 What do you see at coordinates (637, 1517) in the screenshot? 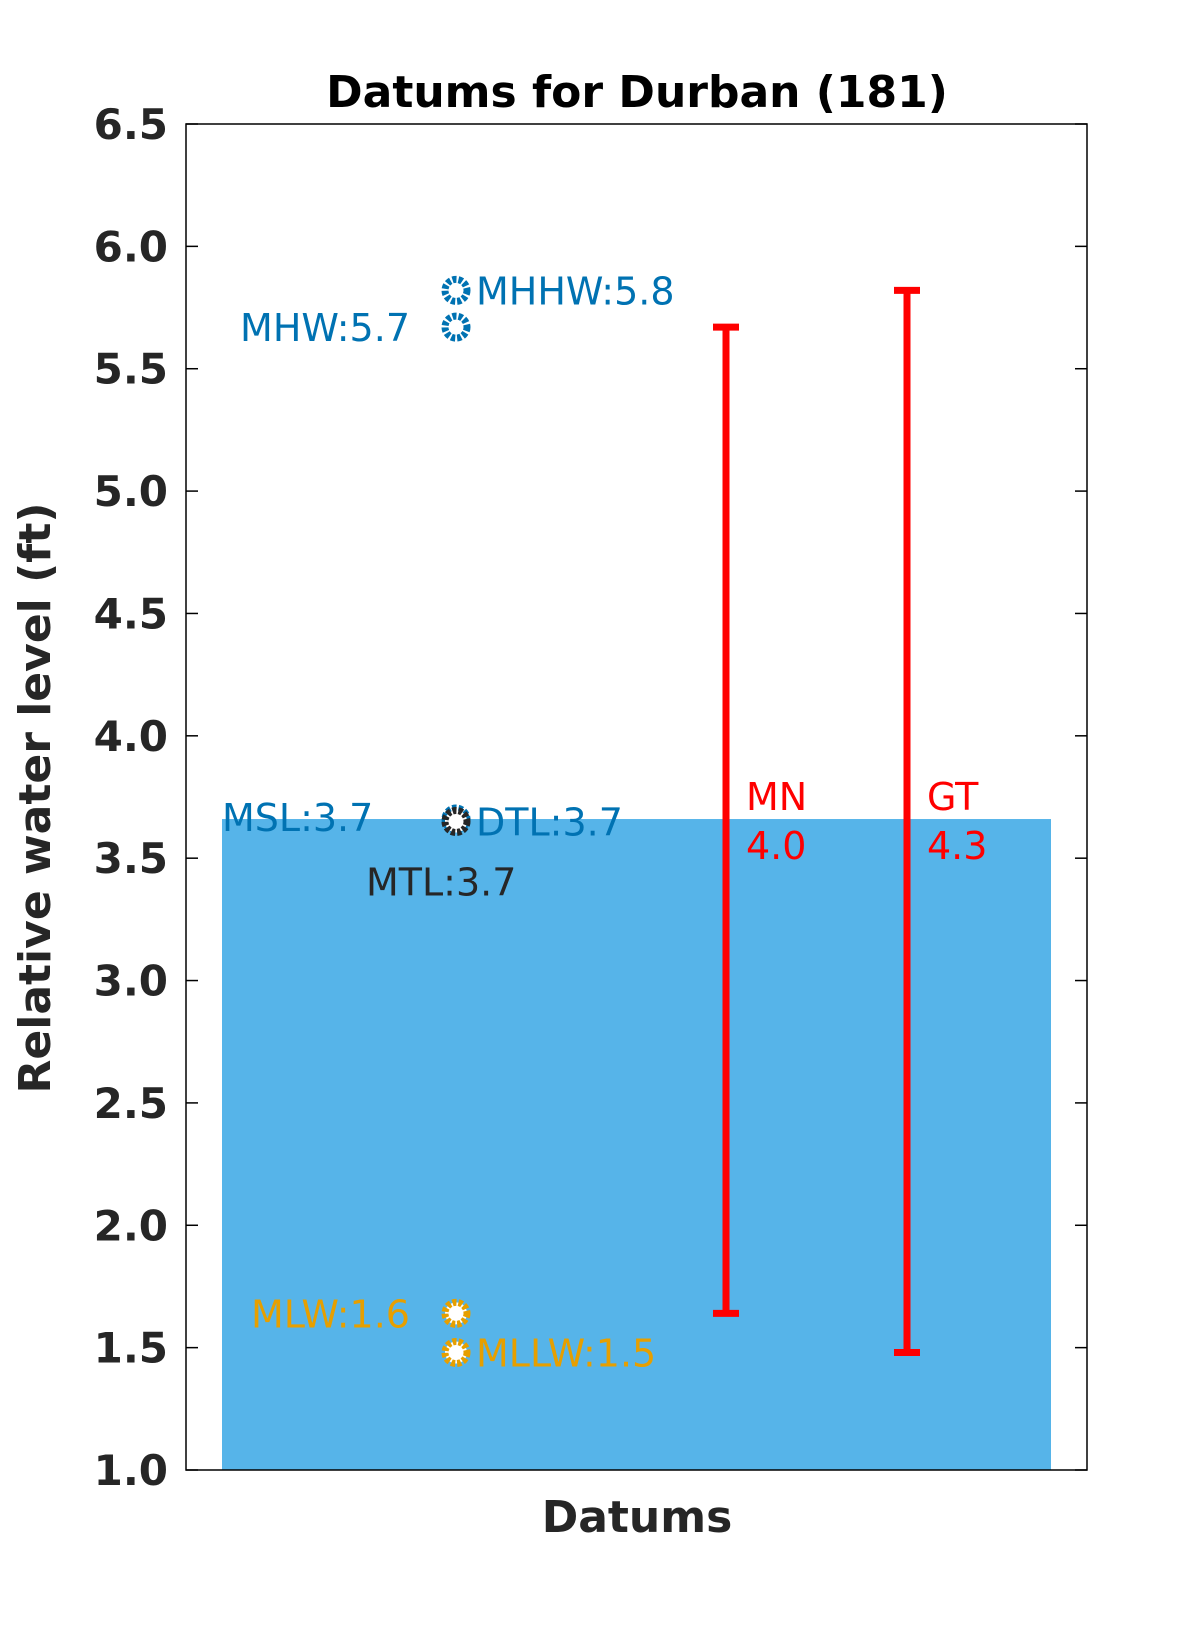
I see `x-axis-label: Datums` at bounding box center [637, 1517].